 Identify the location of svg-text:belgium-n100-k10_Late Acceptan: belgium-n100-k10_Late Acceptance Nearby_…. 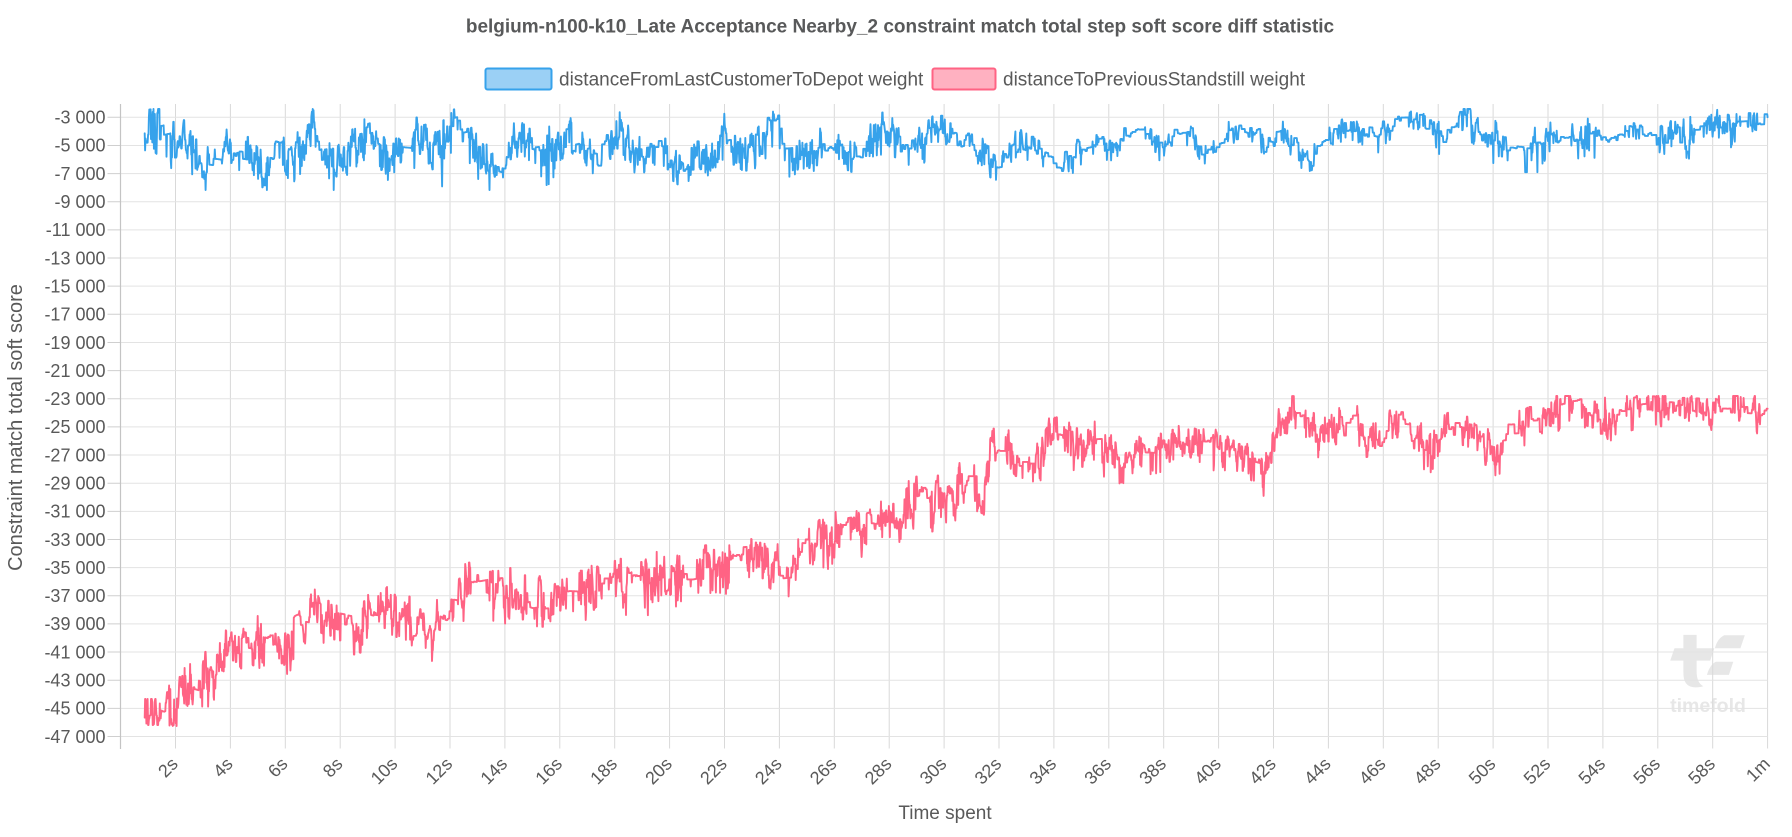
(900, 27).